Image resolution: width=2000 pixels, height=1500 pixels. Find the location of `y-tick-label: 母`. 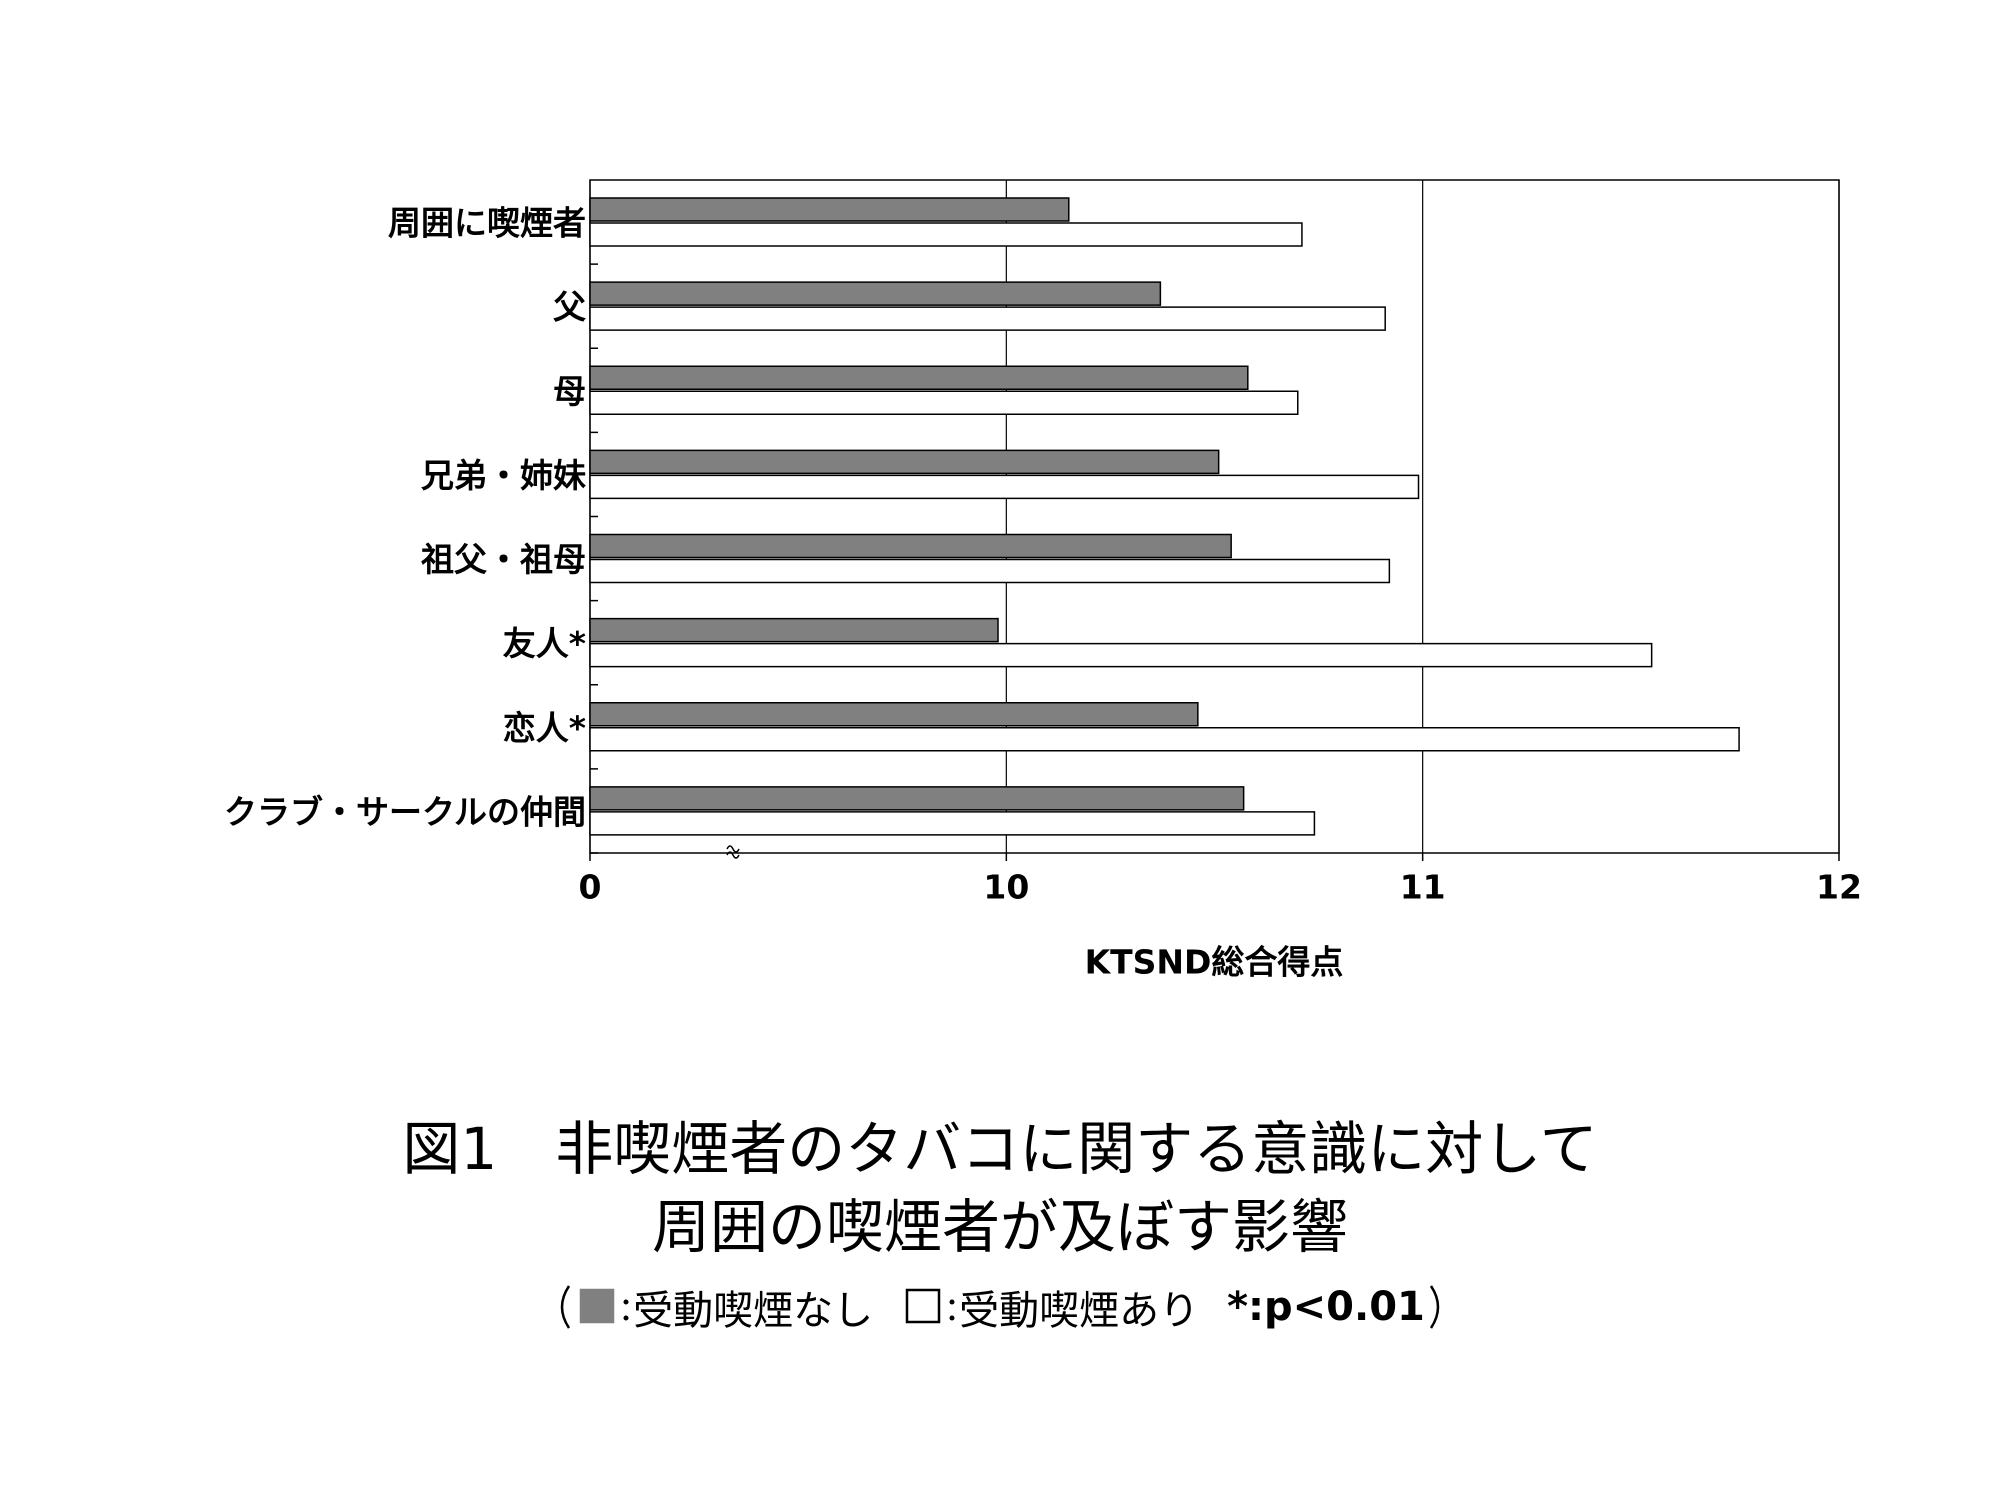

y-tick-label: 母 is located at coordinates (569, 391).